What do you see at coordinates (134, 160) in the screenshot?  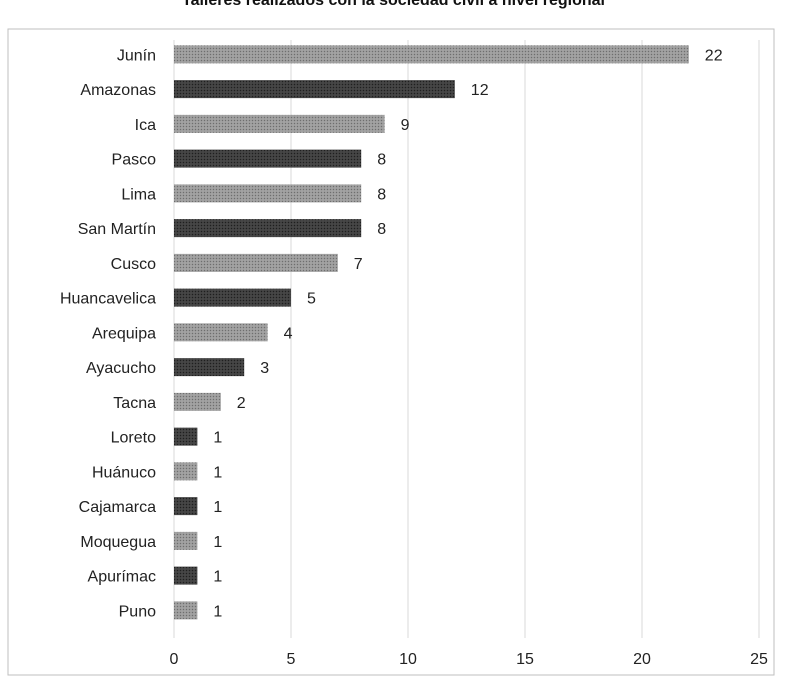 I see `category-label: Pasco` at bounding box center [134, 160].